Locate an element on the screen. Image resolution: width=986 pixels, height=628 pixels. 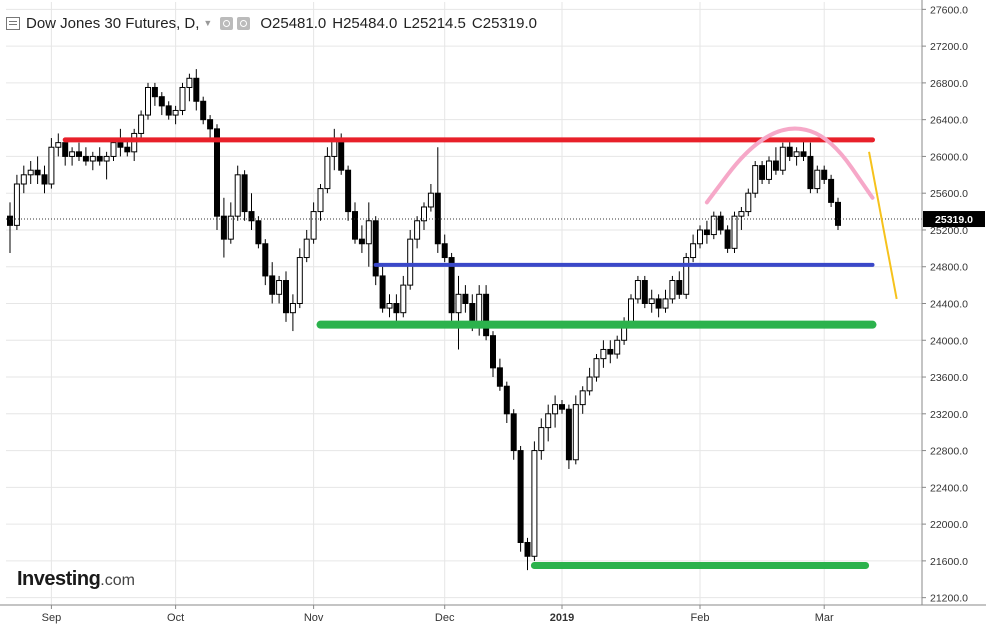
menu-icon is located at coordinates (13, 23).